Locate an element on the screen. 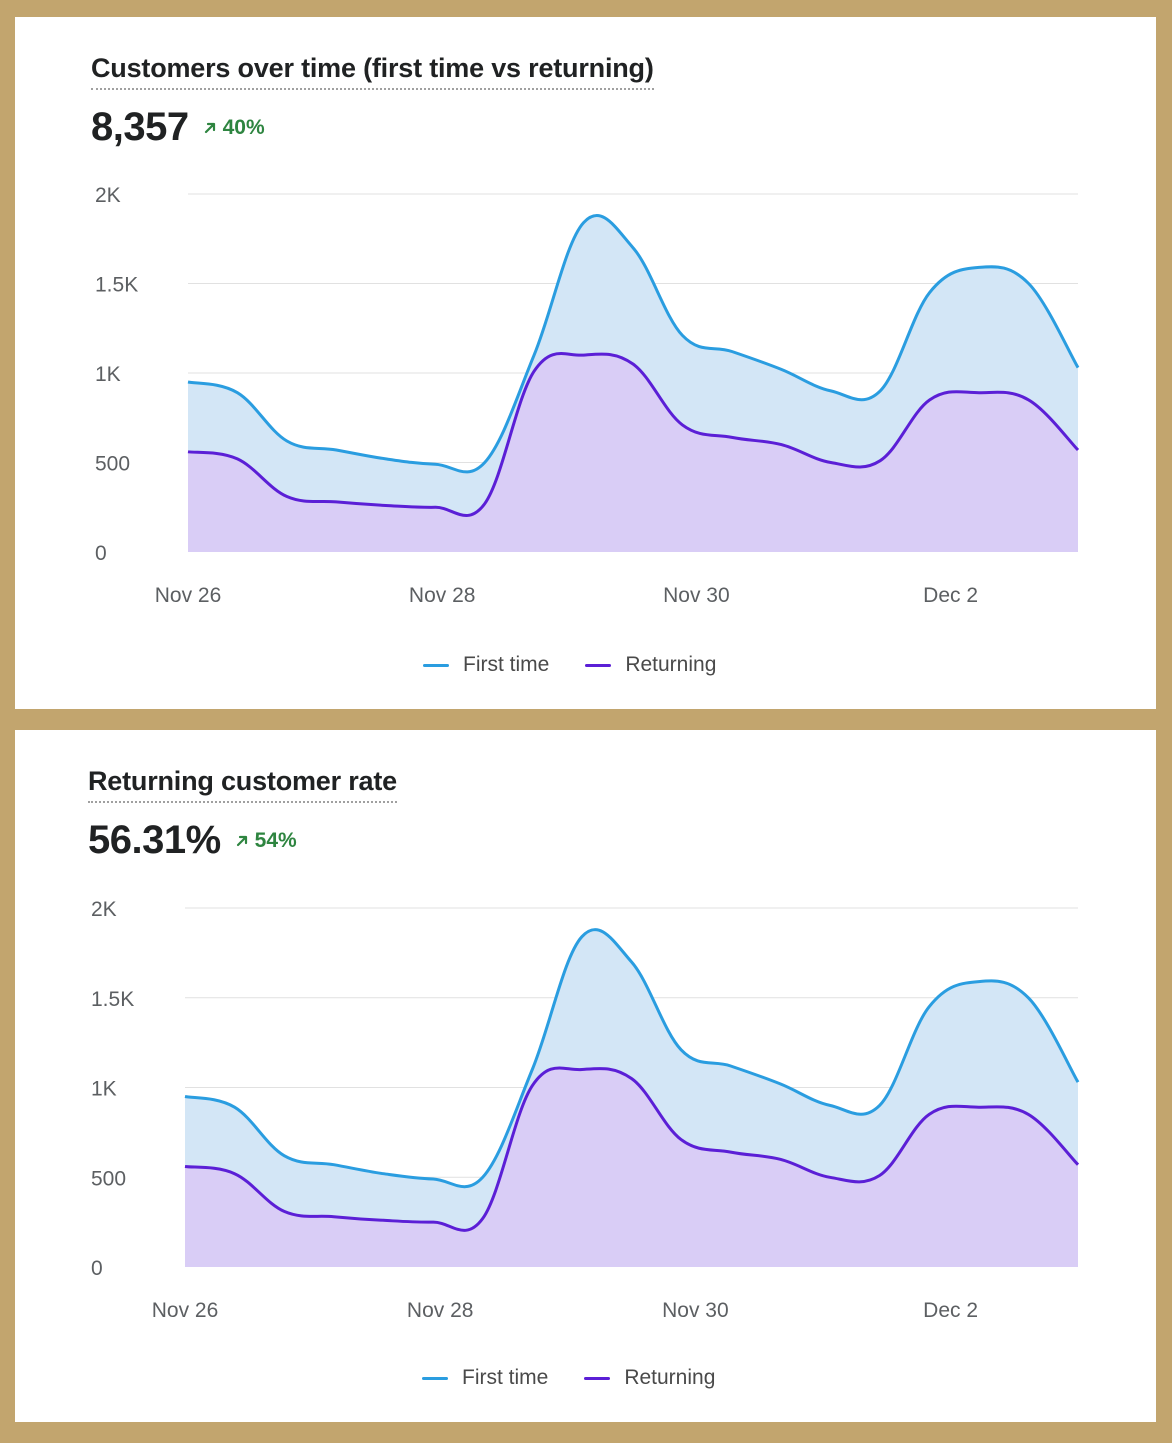 The height and width of the screenshot is (1443, 1172). metric-row: 56.31% 54% is located at coordinates (192, 840).